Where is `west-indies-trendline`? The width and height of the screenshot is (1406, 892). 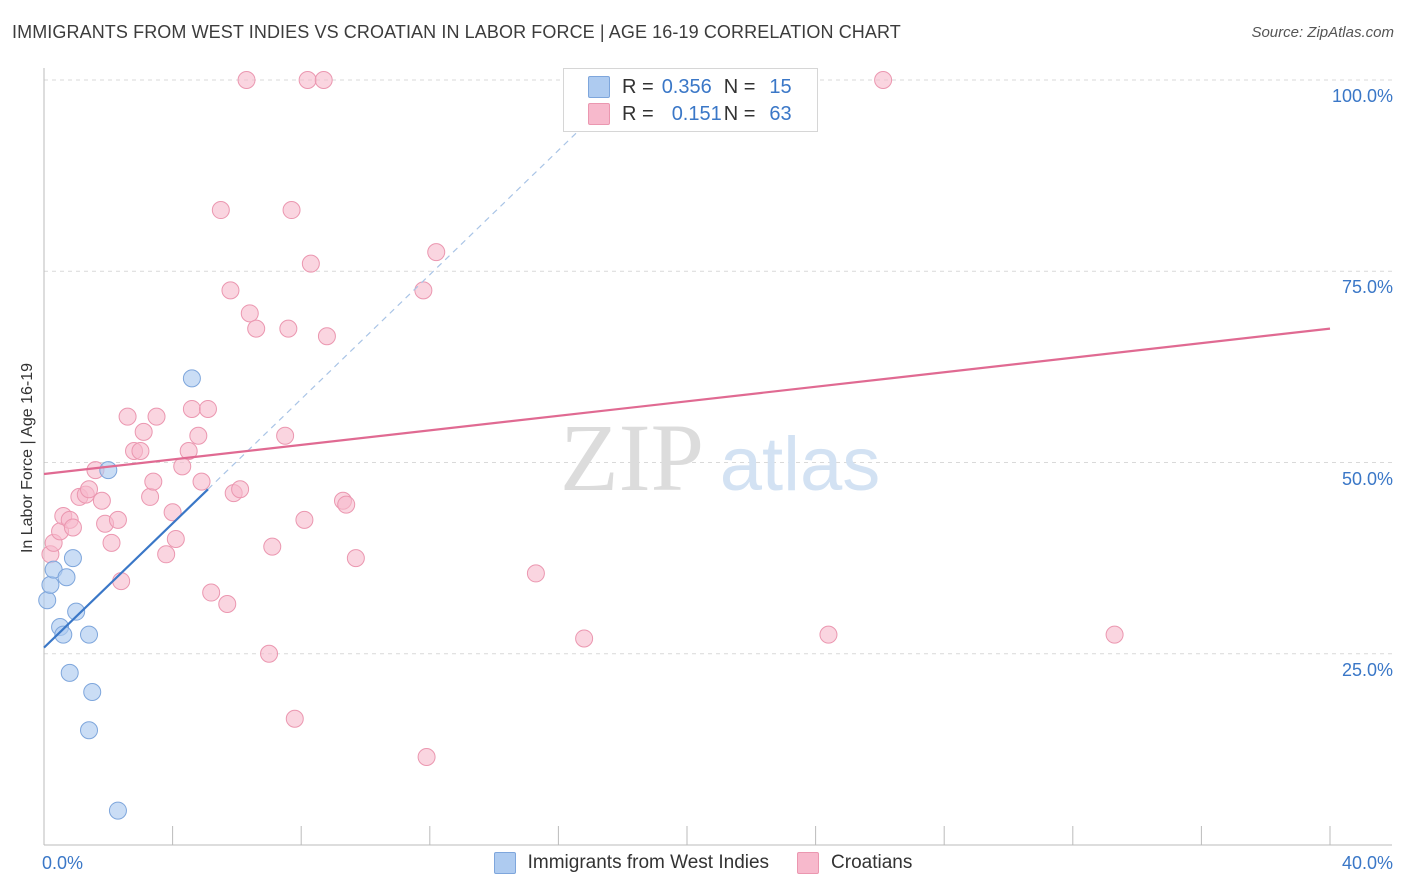
west-indies-trendline is located at coordinates (126, 568).